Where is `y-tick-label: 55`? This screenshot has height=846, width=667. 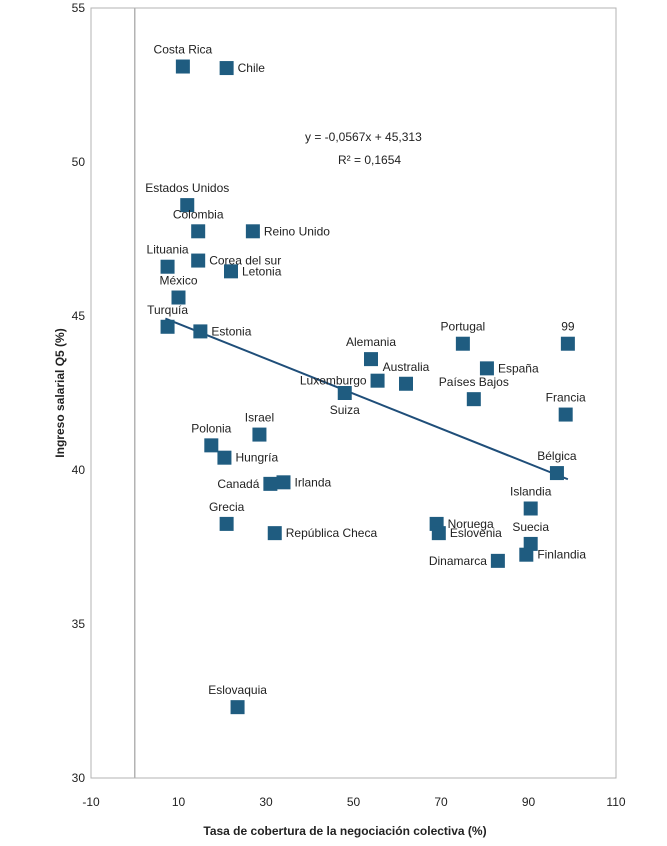 y-tick-label: 55 is located at coordinates (79, 8).